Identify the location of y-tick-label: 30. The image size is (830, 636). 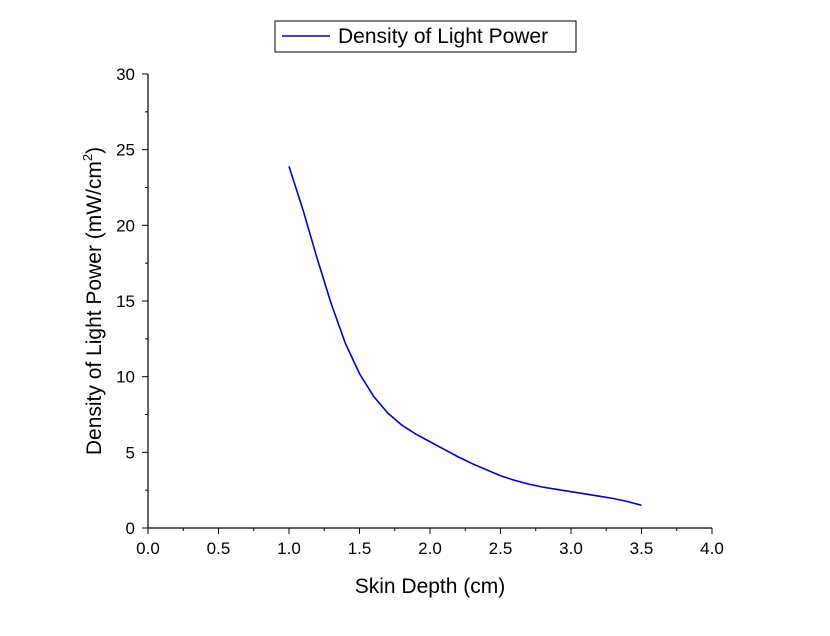
(125, 74).